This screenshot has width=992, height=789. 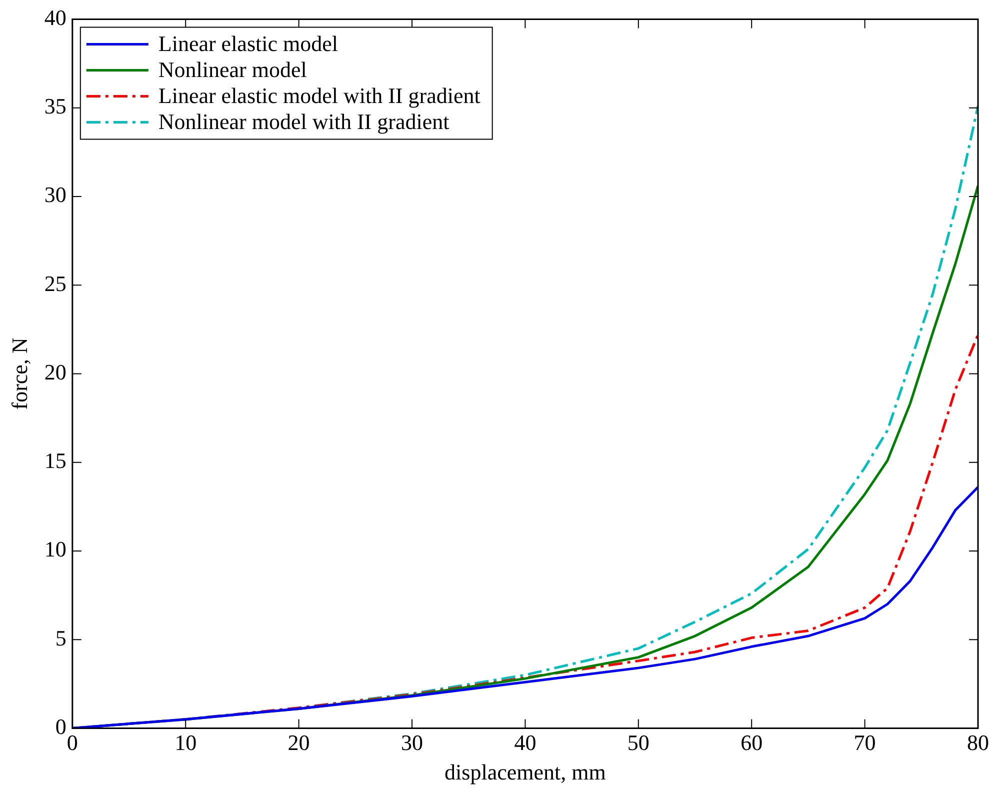 What do you see at coordinates (412, 743) in the screenshot?
I see `x-tick-label: 30` at bounding box center [412, 743].